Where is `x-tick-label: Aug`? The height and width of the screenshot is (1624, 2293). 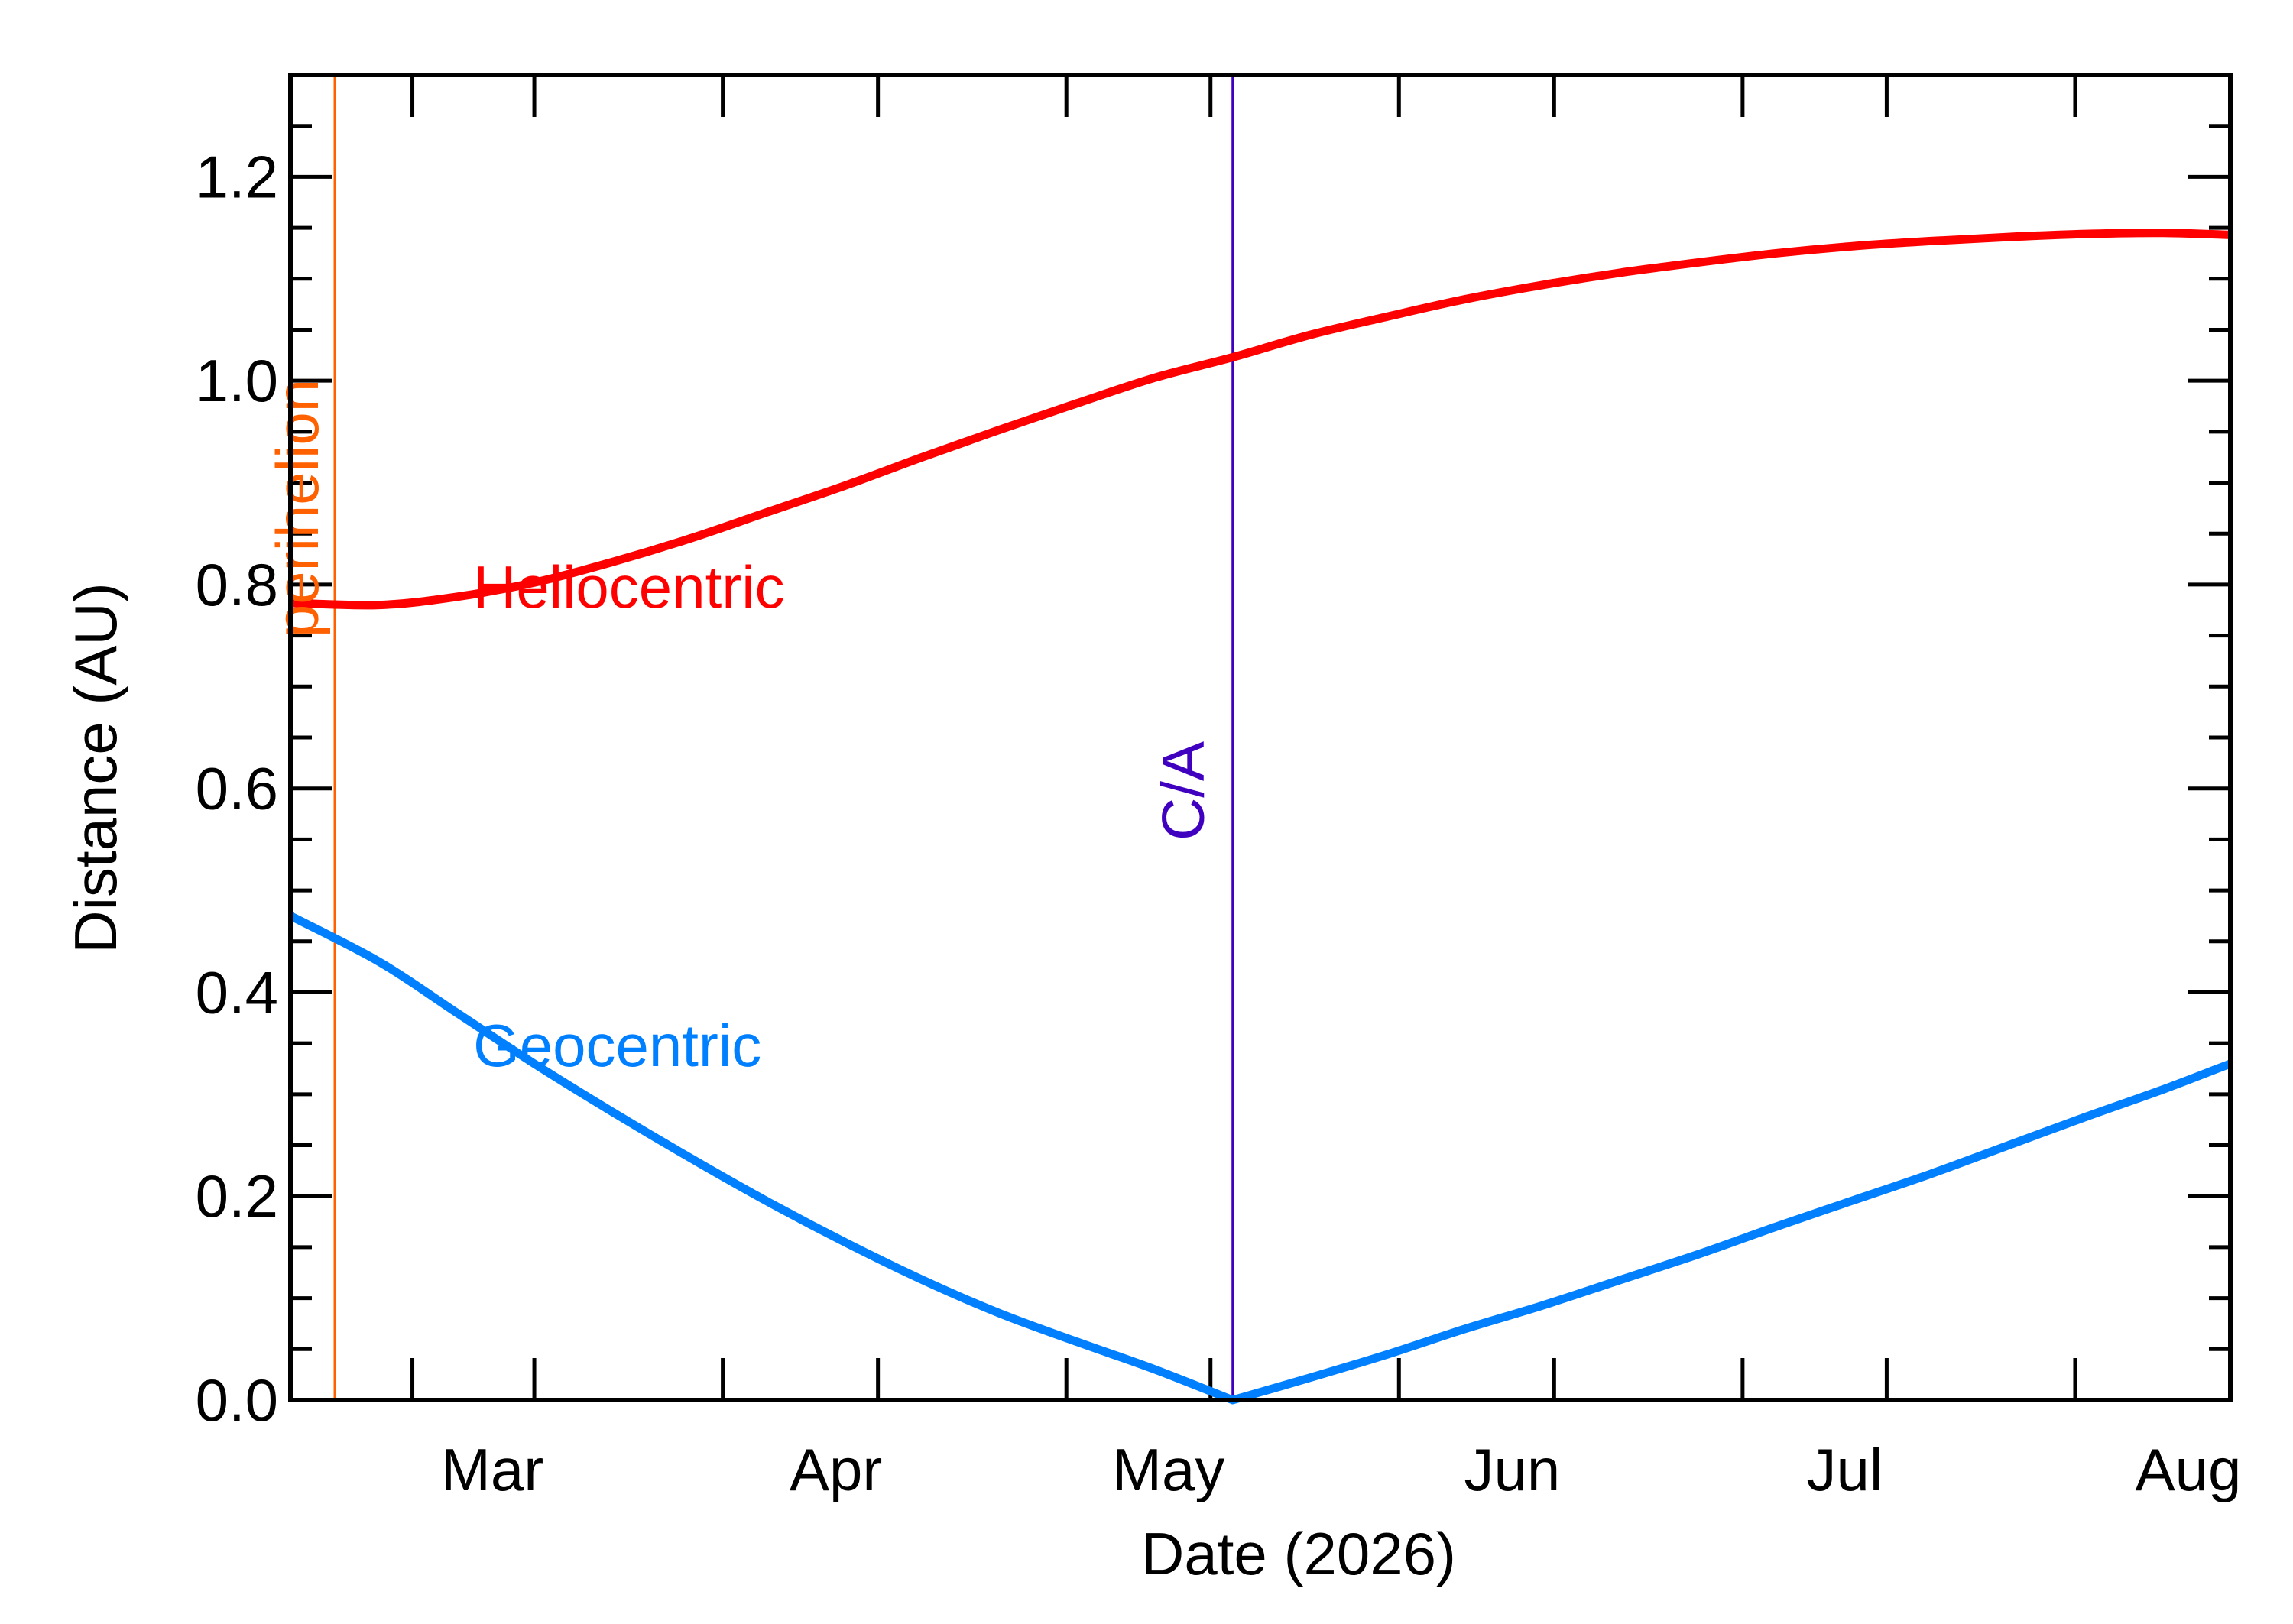
x-tick-label: Aug is located at coordinates (2189, 1469).